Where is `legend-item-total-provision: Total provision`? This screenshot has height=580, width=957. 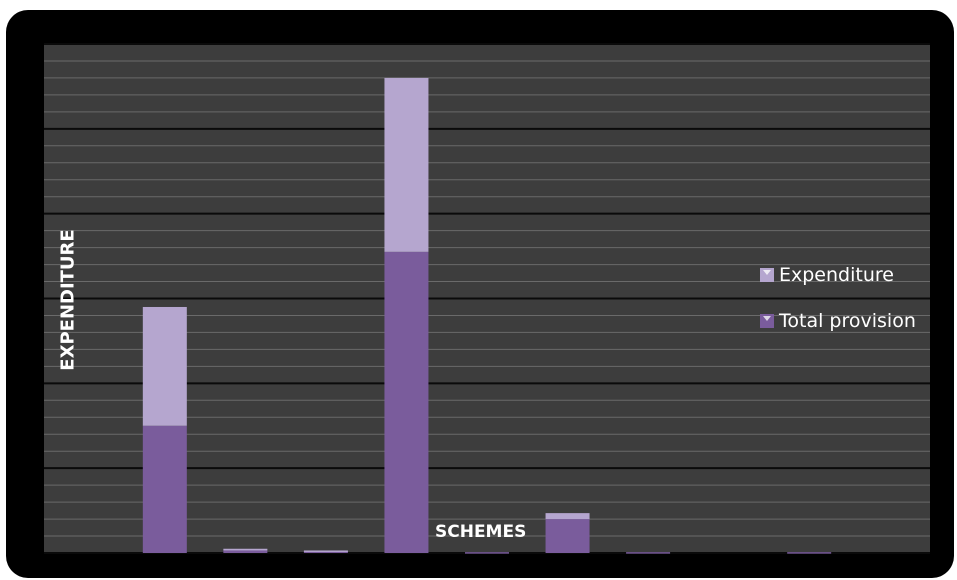 legend-item-total-provision: Total provision is located at coordinates (838, 321).